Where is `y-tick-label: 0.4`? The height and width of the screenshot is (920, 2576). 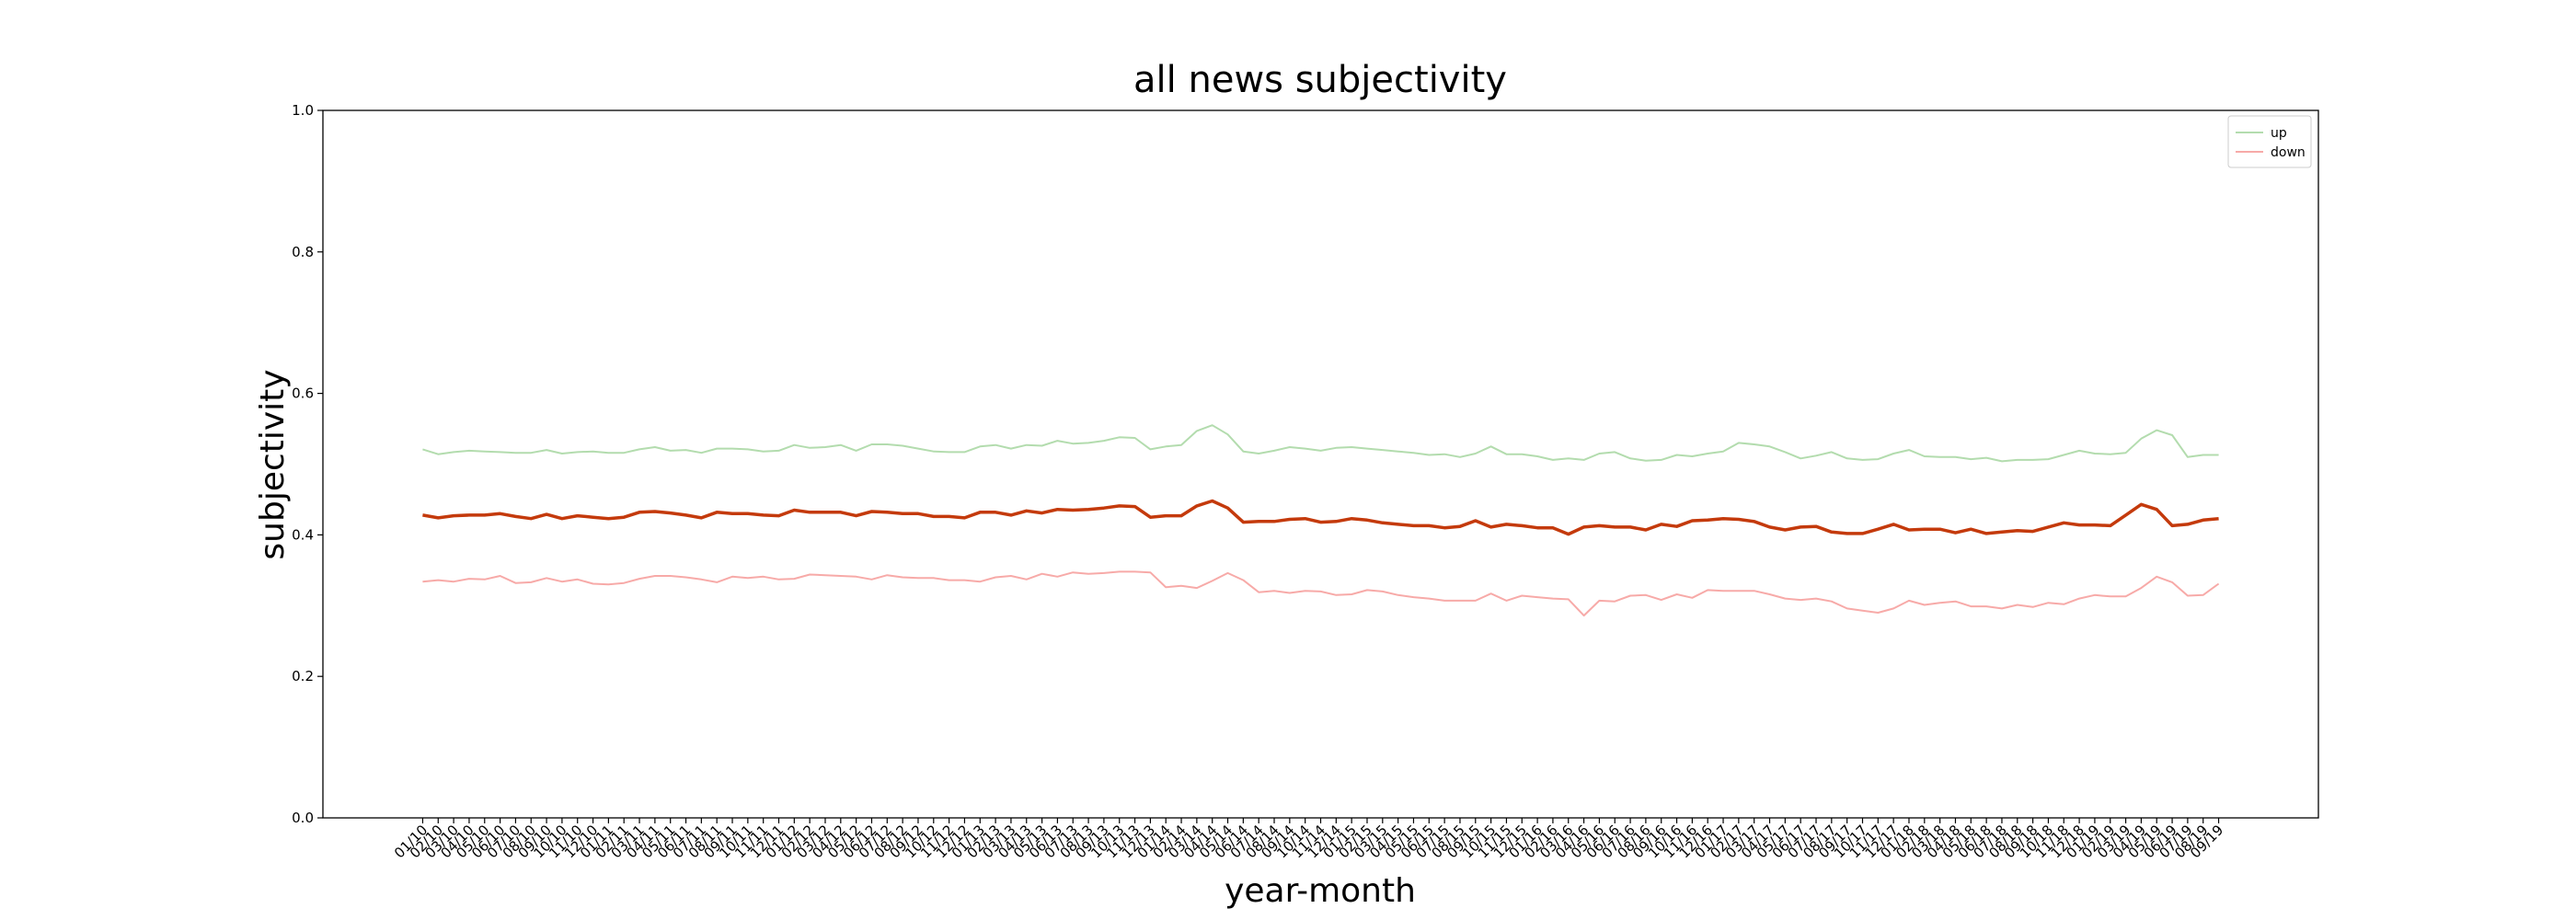
y-tick-label: 0.4 is located at coordinates (303, 534).